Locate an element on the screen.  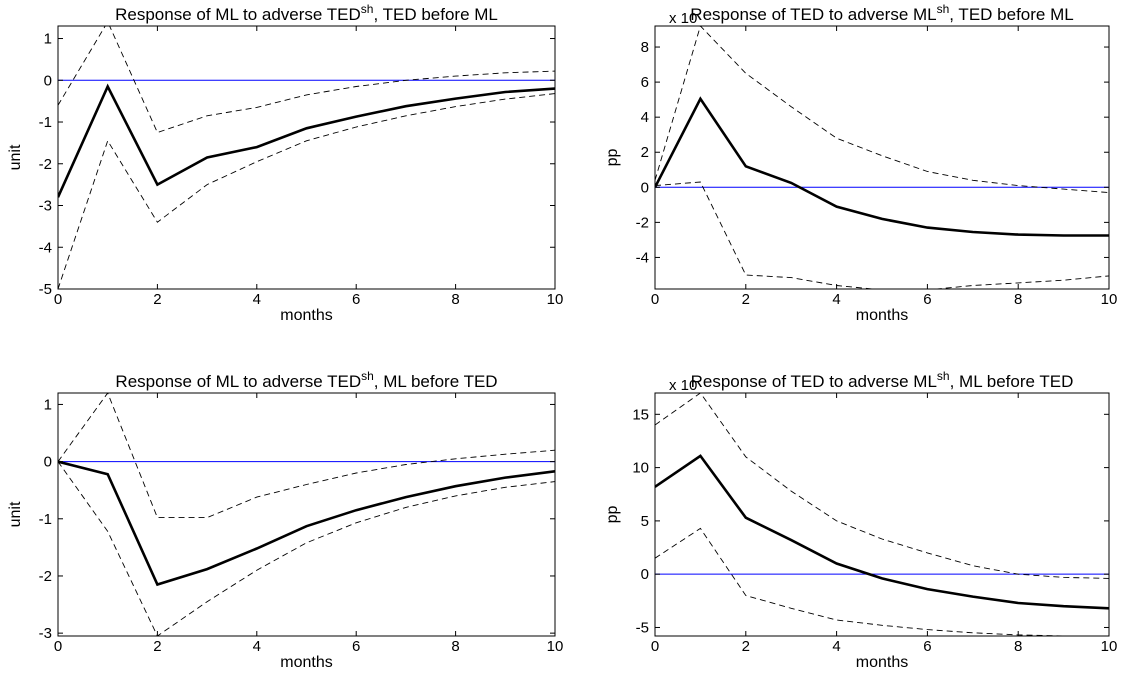
y-tick-label: 10 is located at coordinates (640, 468).